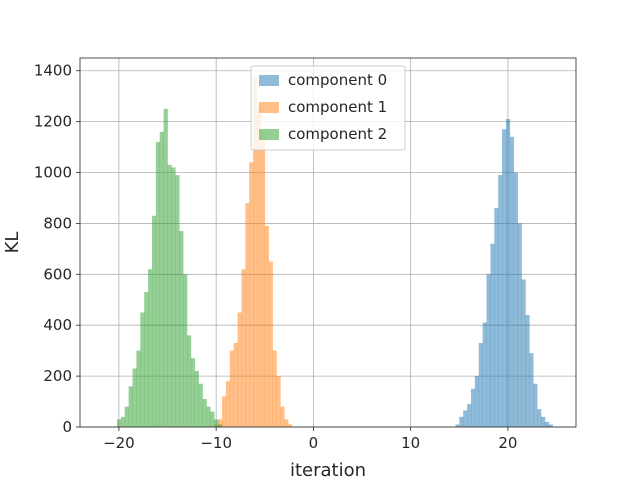 Image resolution: width=640 pixels, height=480 pixels. Describe the element at coordinates (67, 427) in the screenshot. I see `y-tick-label: 0` at that location.